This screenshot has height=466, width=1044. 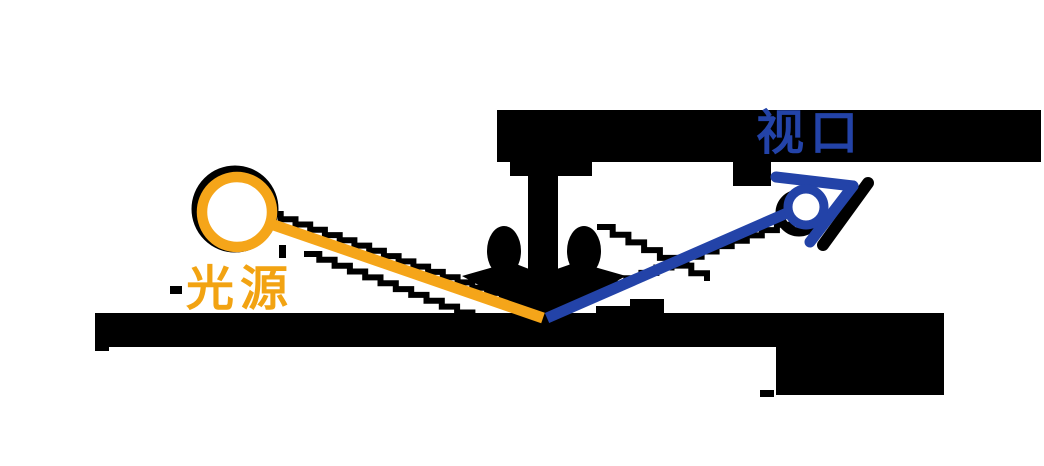 What do you see at coordinates (831, 214) in the screenshot?
I see `eye-corner` at bounding box center [831, 214].